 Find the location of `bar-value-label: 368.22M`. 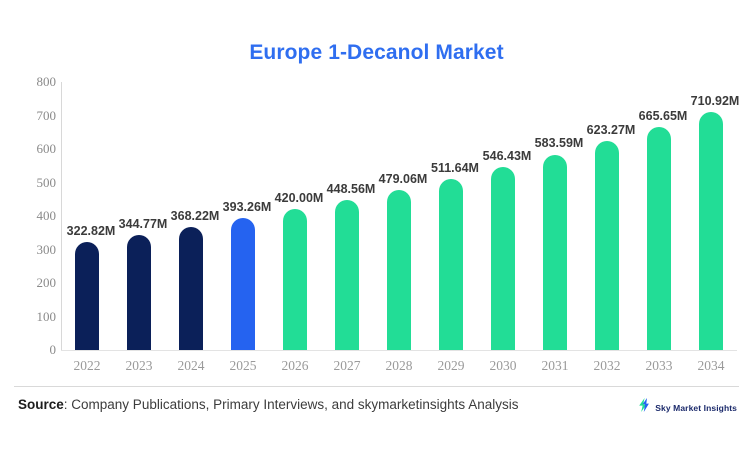

bar-value-label: 368.22M is located at coordinates (195, 215).